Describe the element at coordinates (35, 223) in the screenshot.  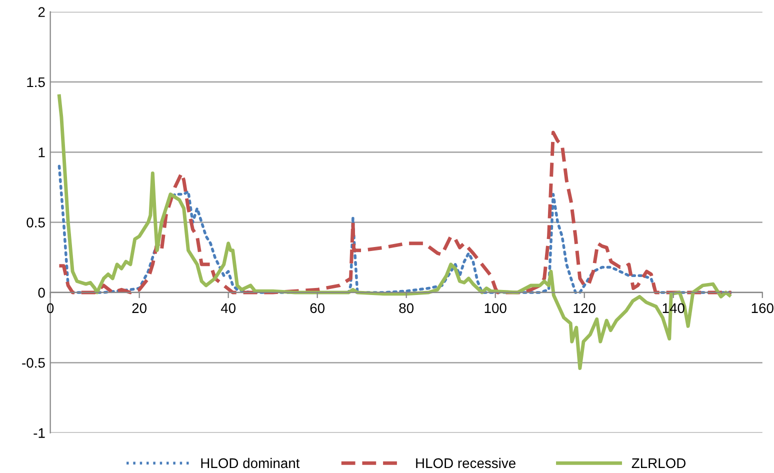
I see `y-tick-label: 0.5` at that location.